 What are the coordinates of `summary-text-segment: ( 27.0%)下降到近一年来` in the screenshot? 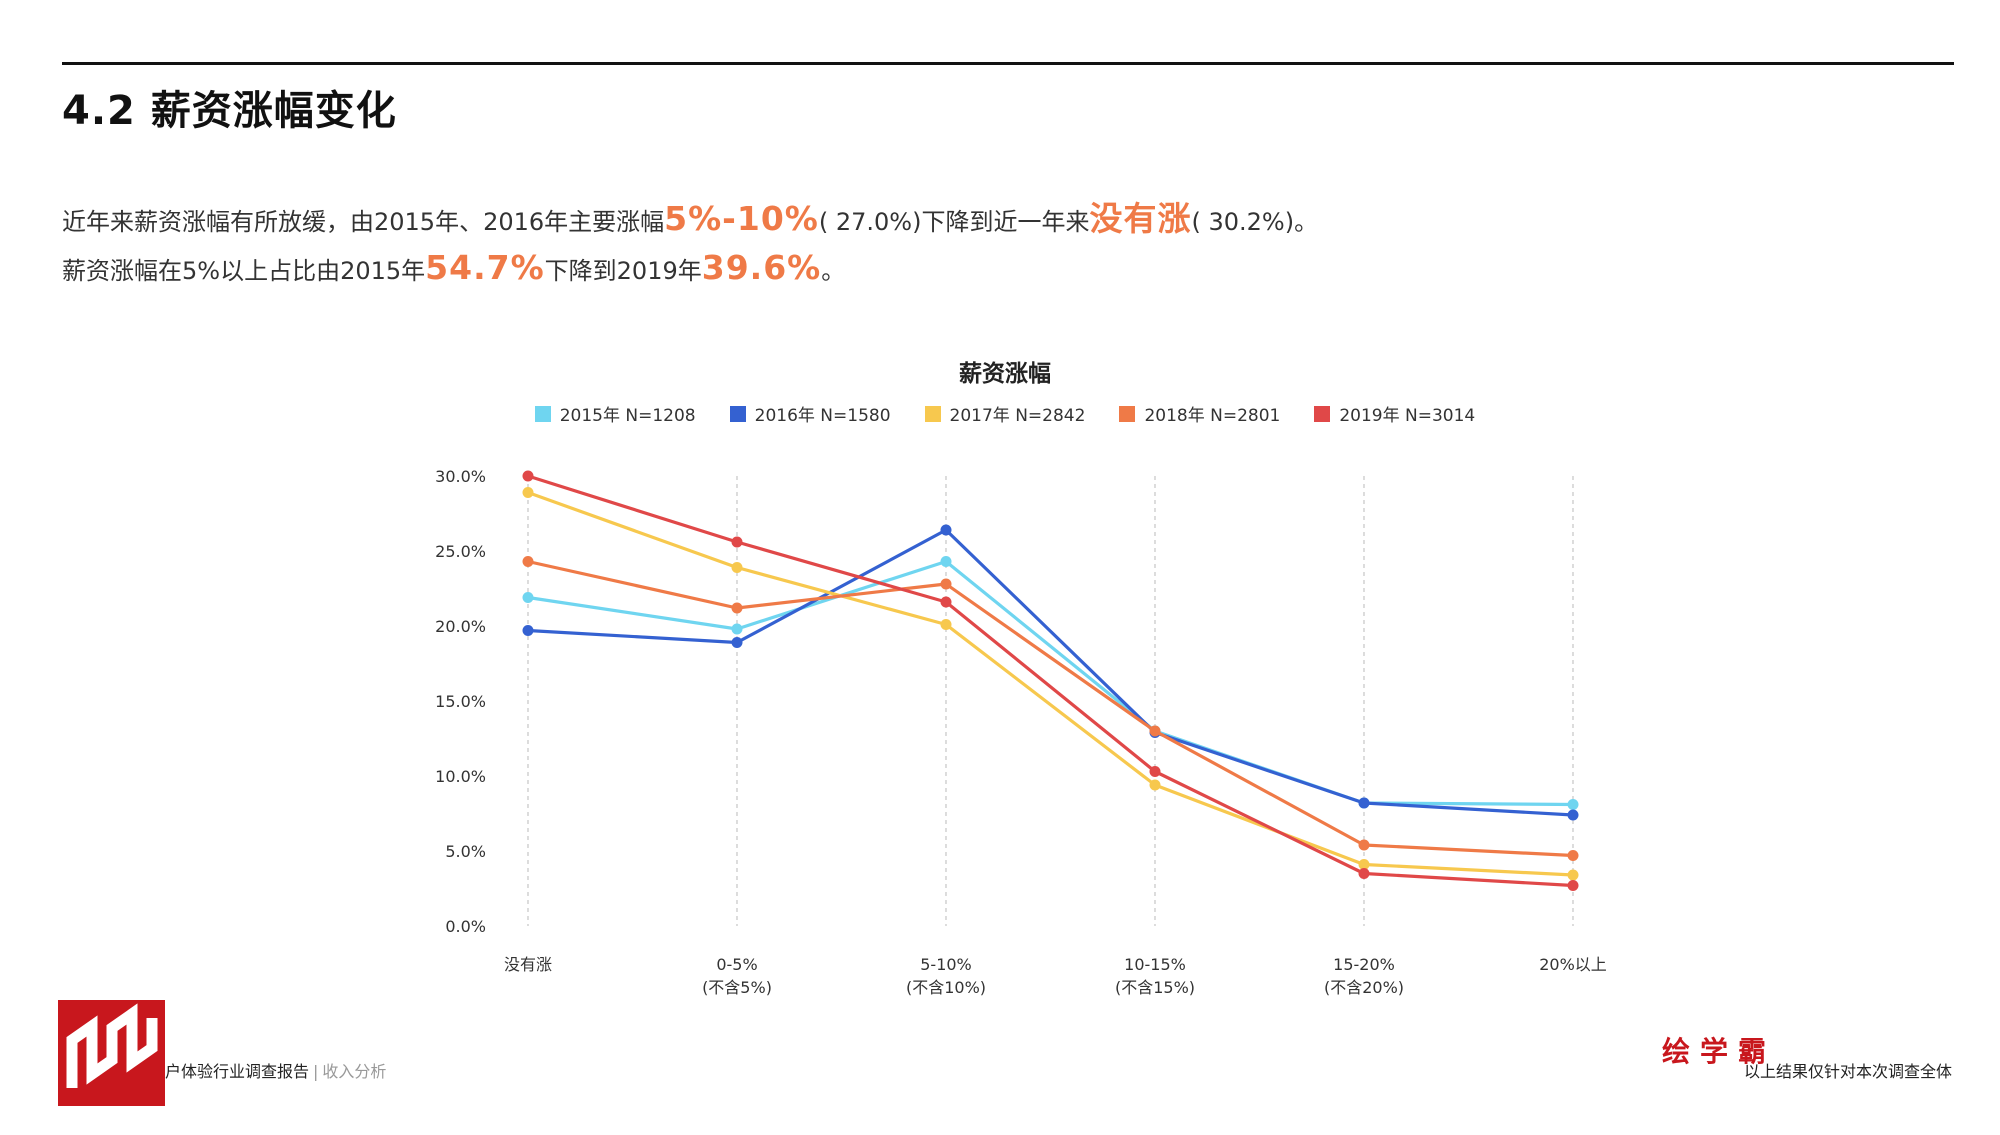 It's located at (954, 222).